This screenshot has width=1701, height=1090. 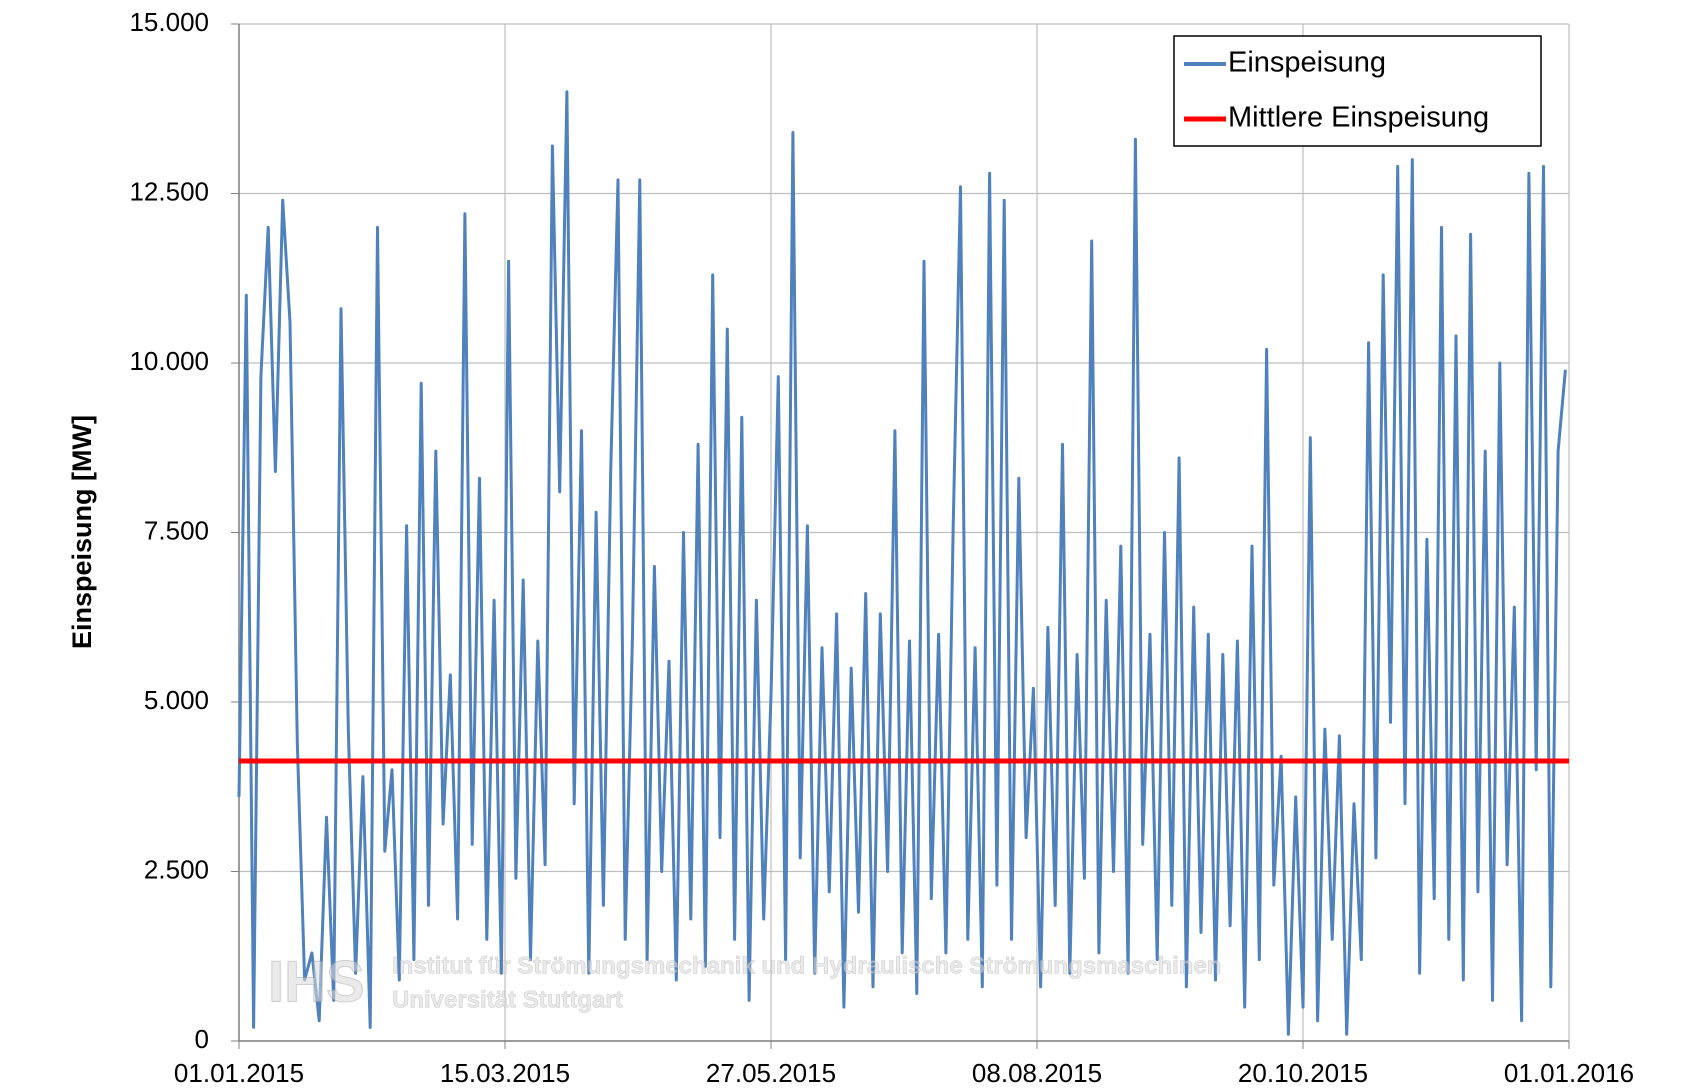 What do you see at coordinates (1037, 1073) in the screenshot?
I see `x-tick-label: 08.08.2015` at bounding box center [1037, 1073].